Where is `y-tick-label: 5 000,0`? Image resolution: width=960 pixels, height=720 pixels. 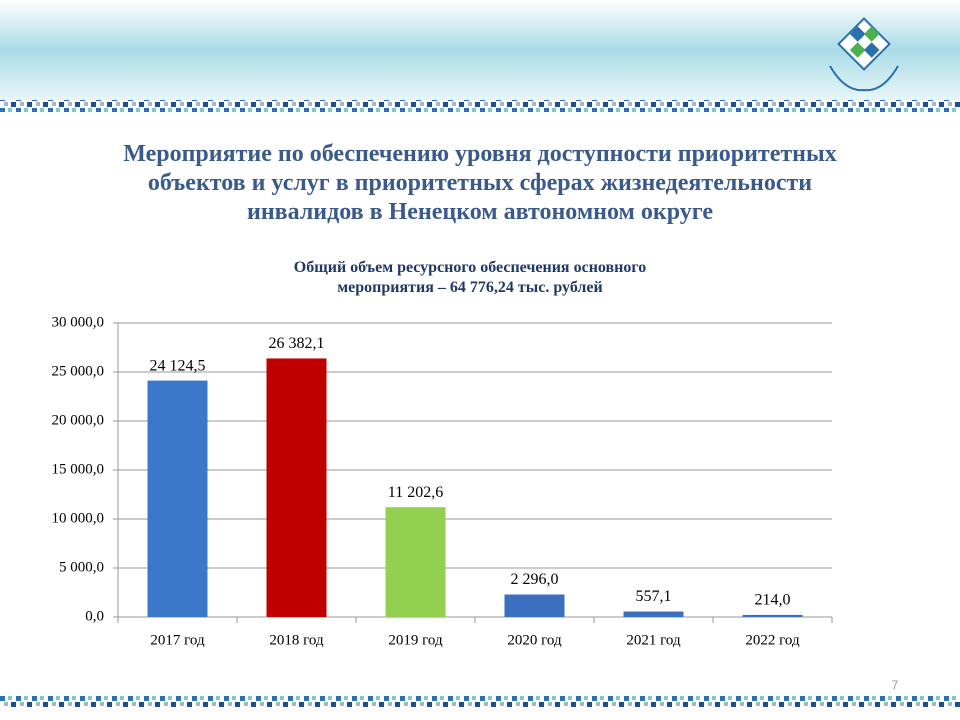
y-tick-label: 5 000,0 is located at coordinates (81, 567).